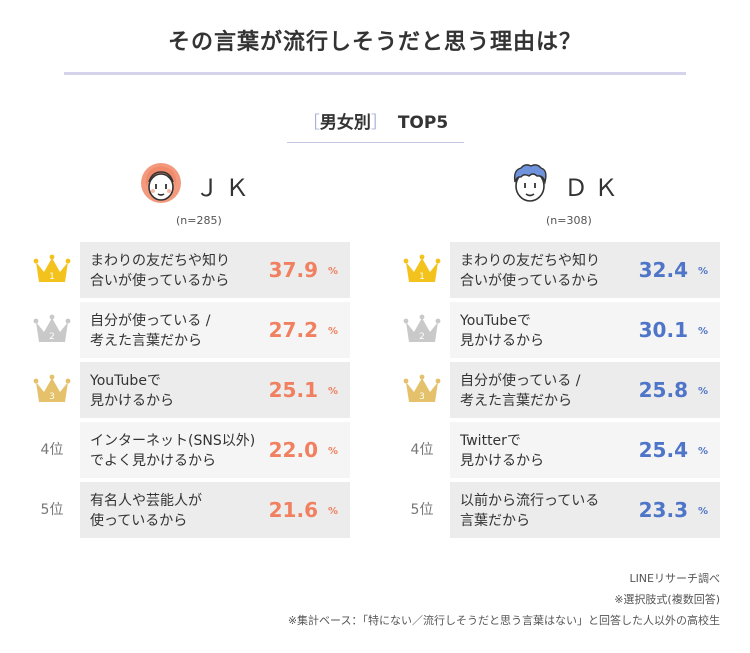 Image resolution: width=750 pixels, height=653 pixels. I want to click on chart-title: その言葉が流行しそうだと思う理由は？, so click(374, 42).